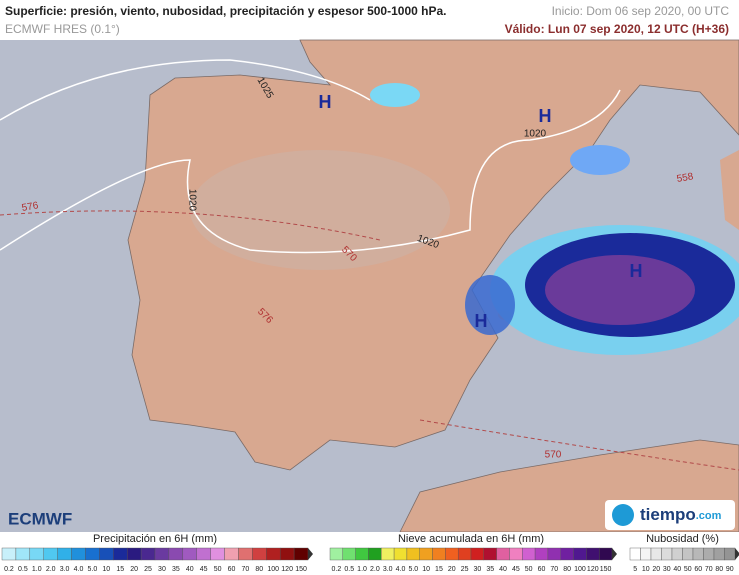 This screenshot has width=739, height=575. I want to click on legend-label: 3.0, so click(388, 569).